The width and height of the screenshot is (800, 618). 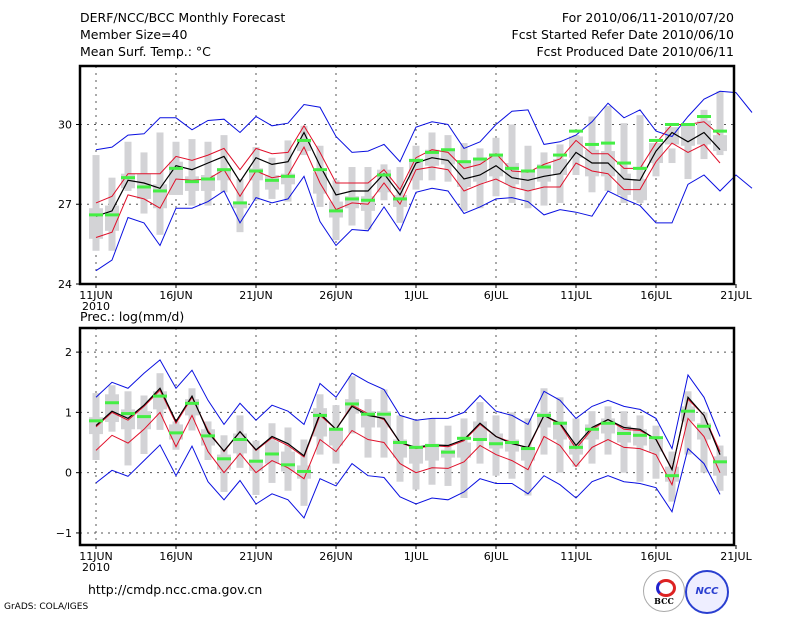 What do you see at coordinates (416, 556) in the screenshot?
I see `prec-xtick-label: 1JUL` at bounding box center [416, 556].